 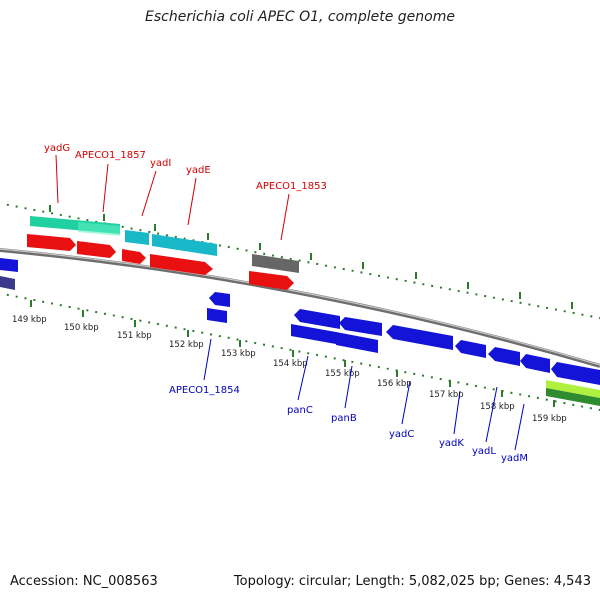 I want to click on gene-label-yadM: yadM, so click(x=514, y=458).